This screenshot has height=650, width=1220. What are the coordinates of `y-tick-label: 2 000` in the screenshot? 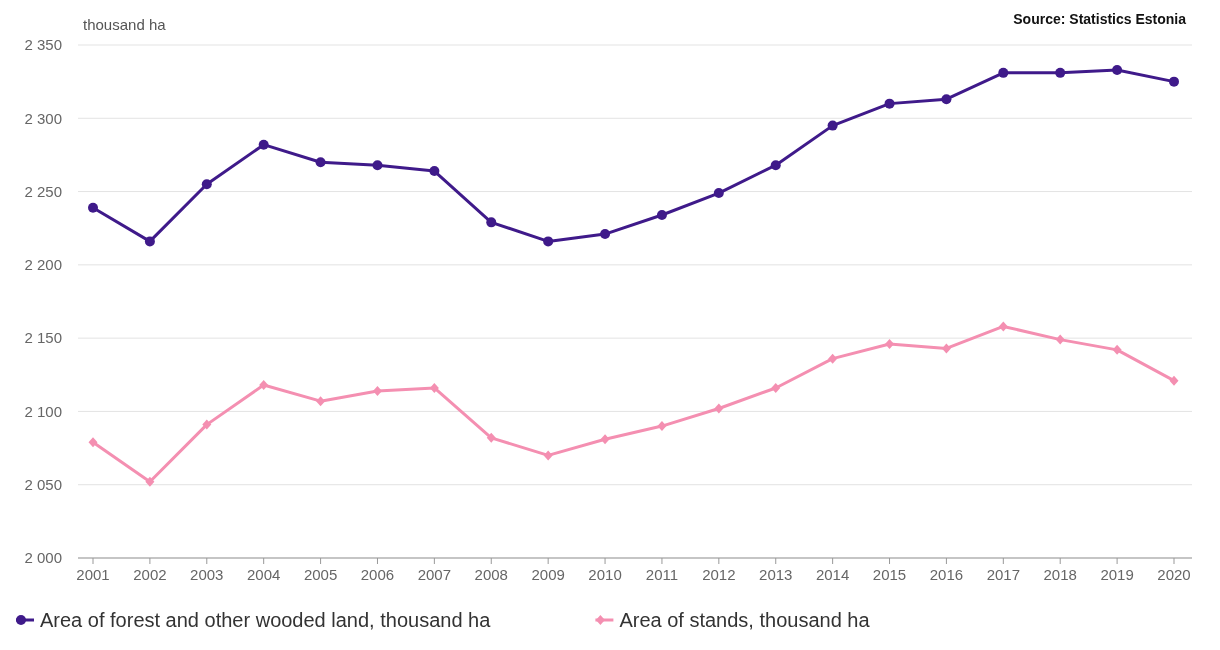 It's located at (43, 558).